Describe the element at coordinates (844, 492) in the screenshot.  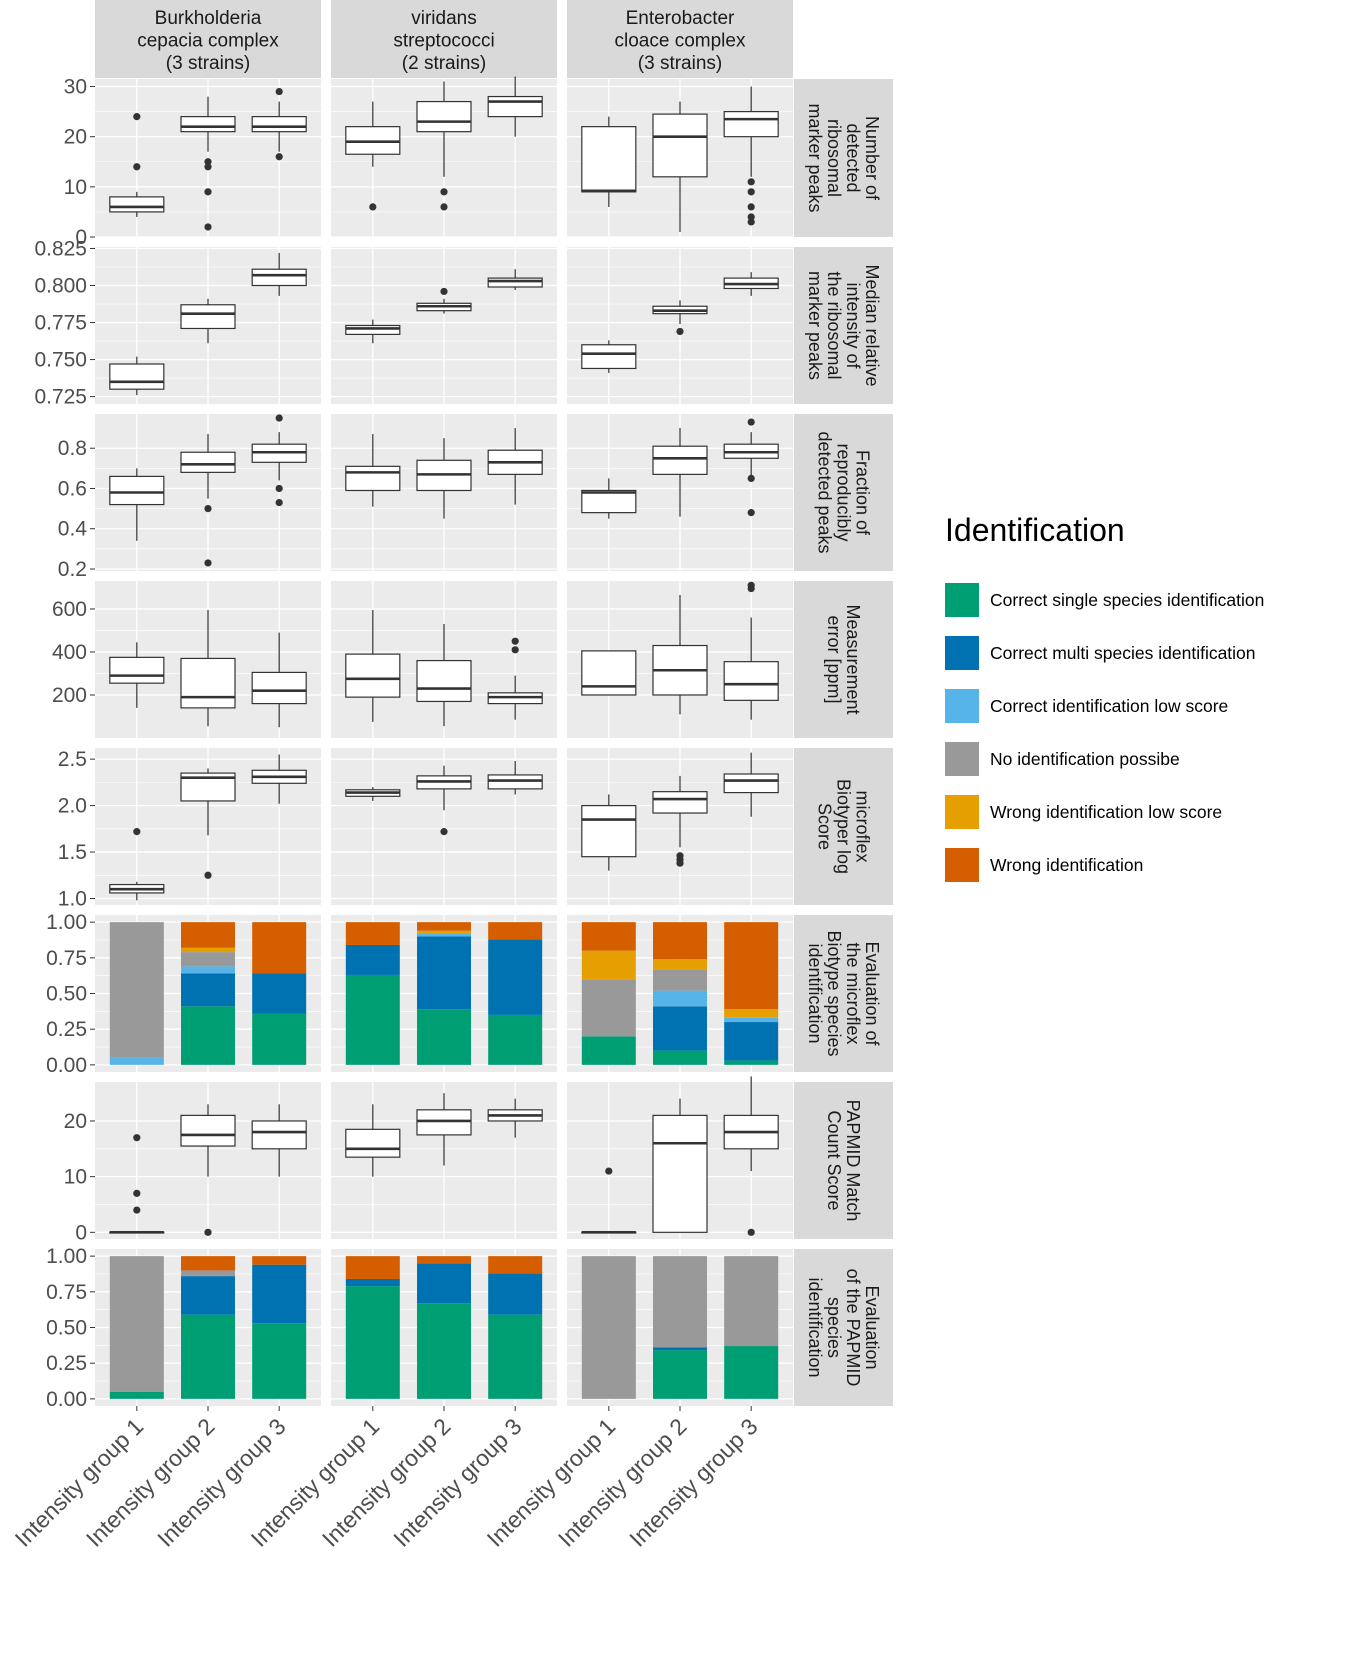
I see `row-strip-label: reproducibly` at that location.